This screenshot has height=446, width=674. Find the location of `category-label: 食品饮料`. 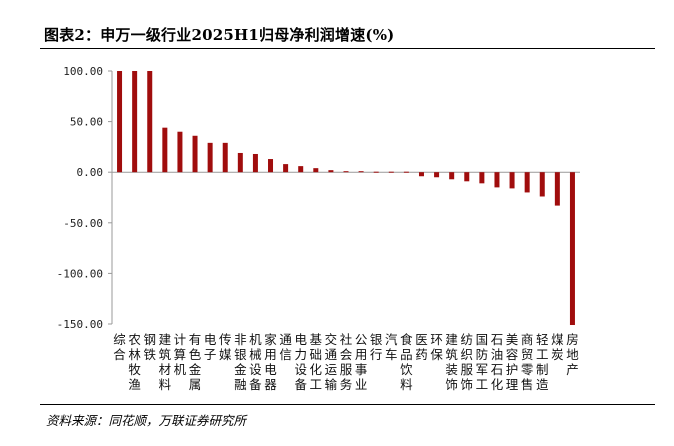

category-label: 食品饮料 is located at coordinates (406, 362).